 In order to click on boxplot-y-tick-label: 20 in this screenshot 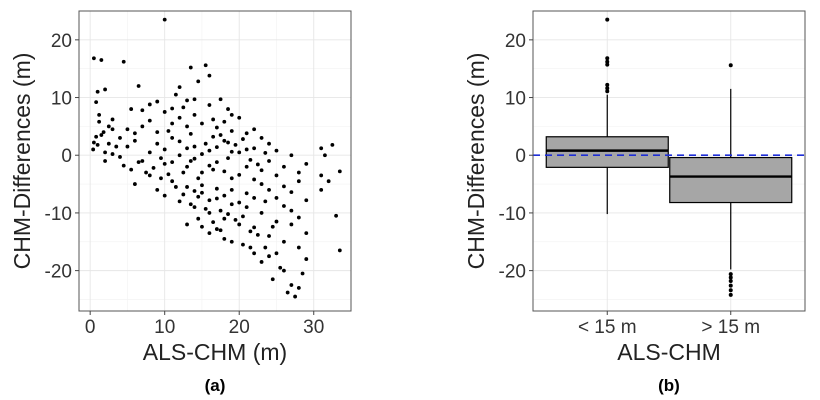, I will do `click(515, 41)`.